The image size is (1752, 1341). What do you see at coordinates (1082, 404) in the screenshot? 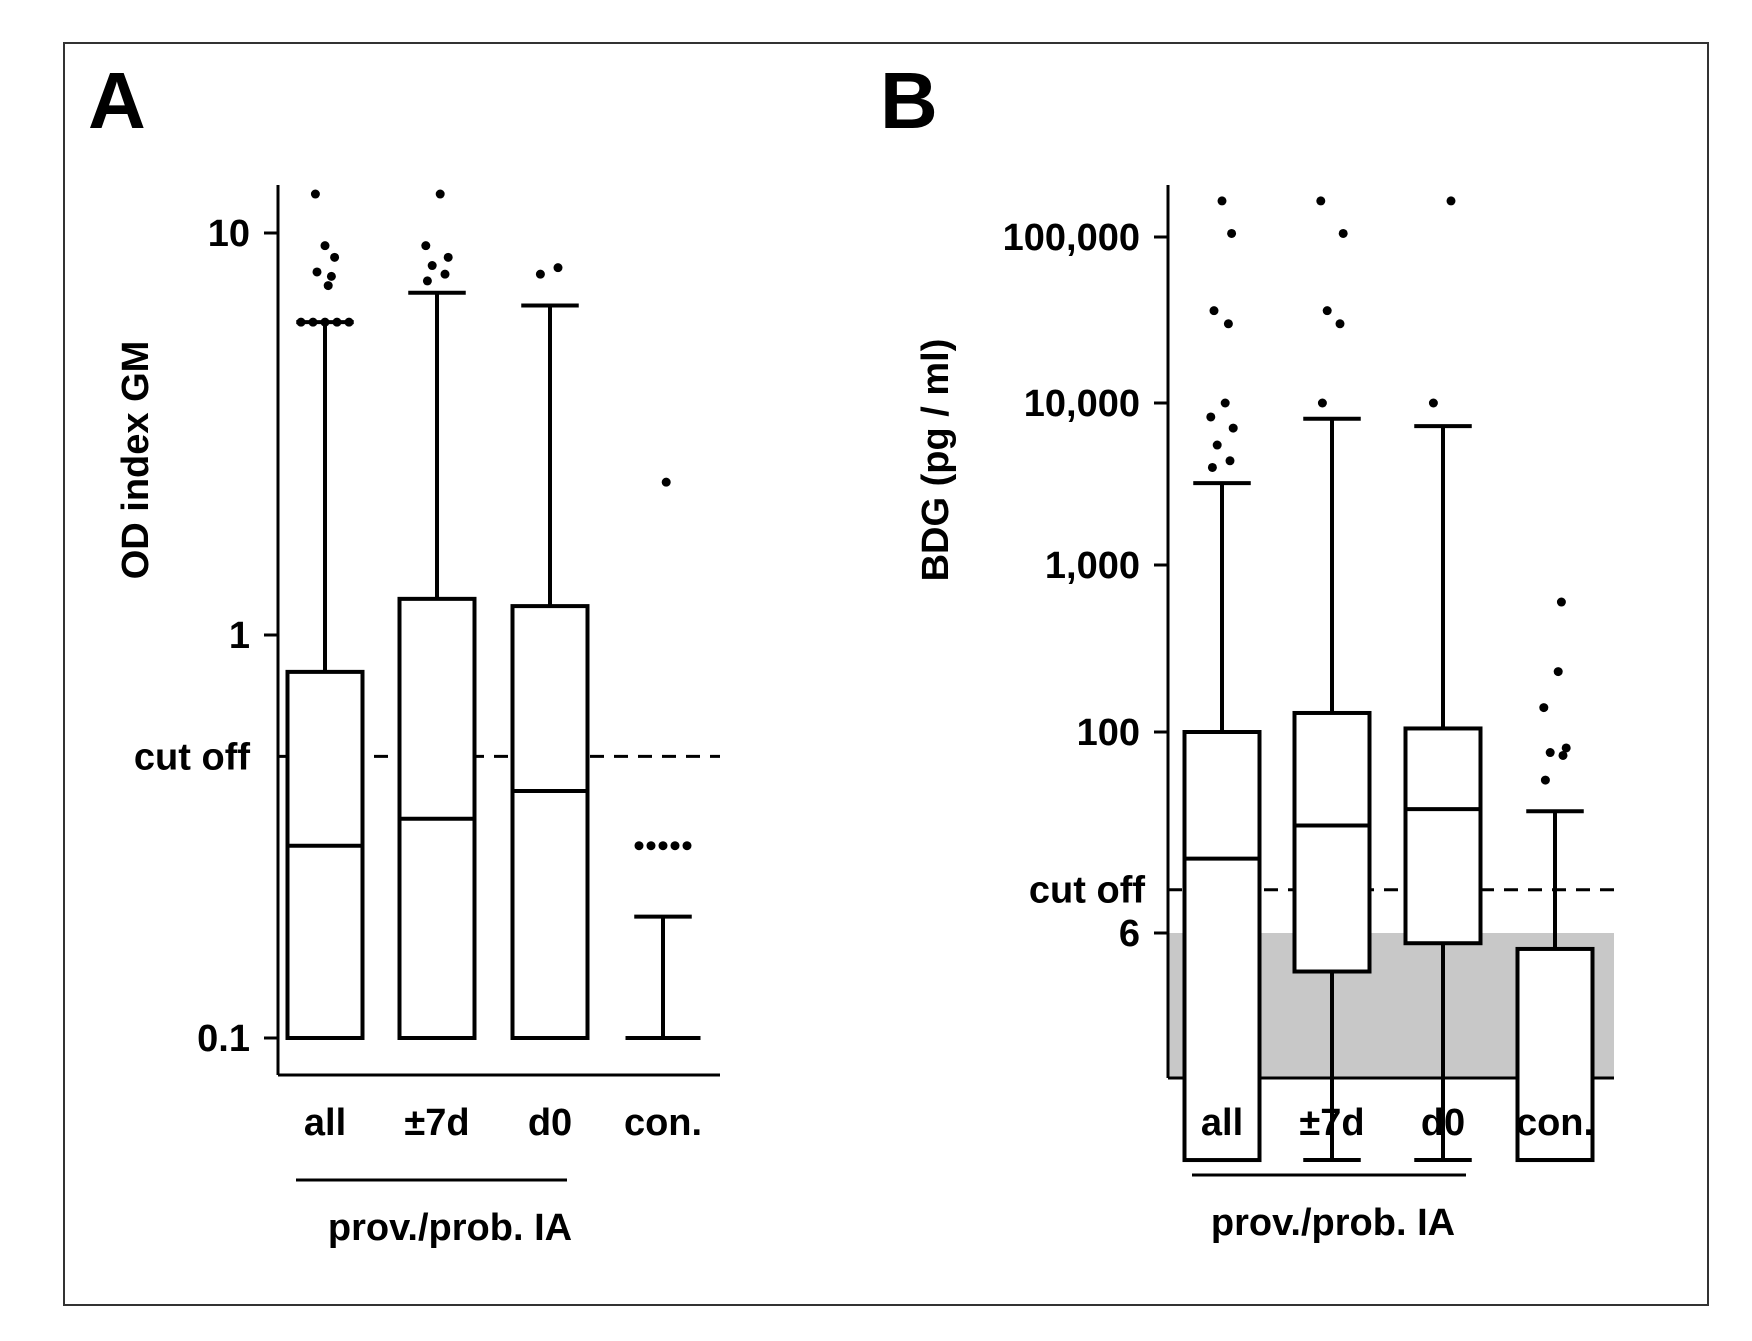
I see `panel-b-ytick-label: 10,000` at bounding box center [1082, 404].